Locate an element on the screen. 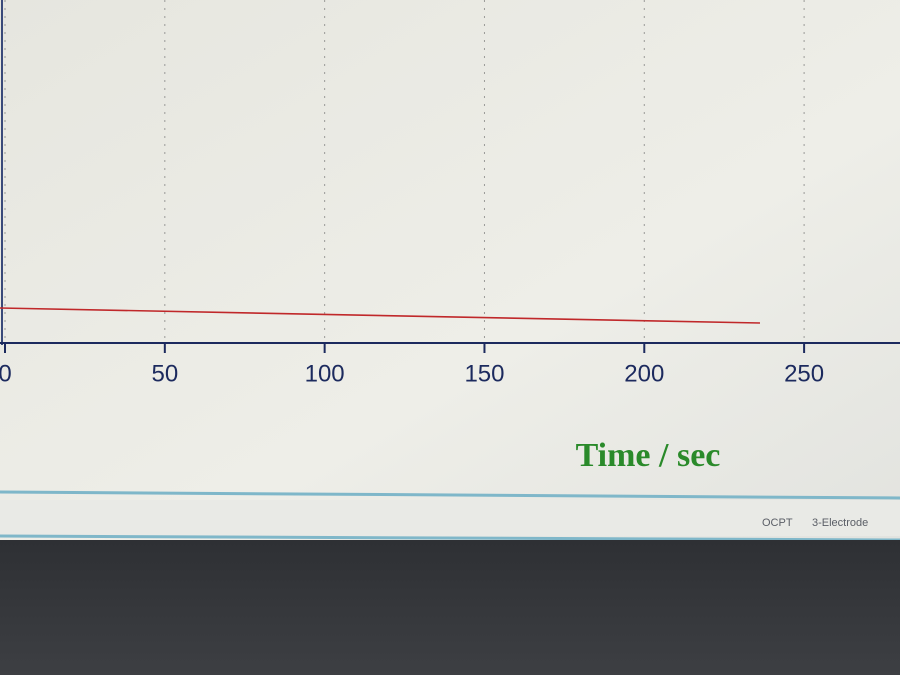 Image resolution: width=900 pixels, height=675 pixels. x-tick-label: 100 is located at coordinates (325, 373).